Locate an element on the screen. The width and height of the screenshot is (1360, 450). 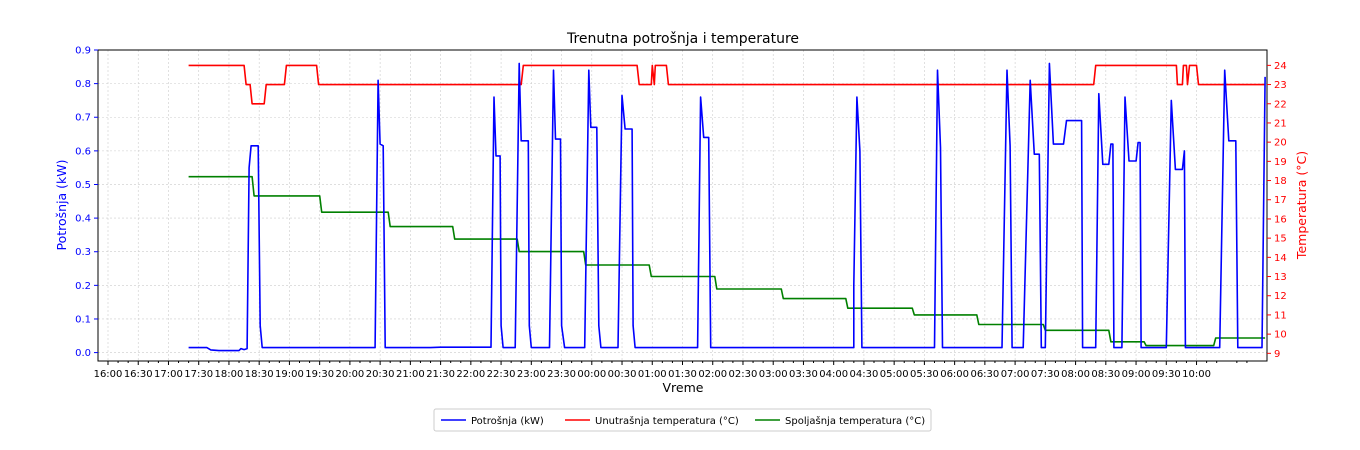
right-y-tick-label: 23 is located at coordinates (1280, 85).